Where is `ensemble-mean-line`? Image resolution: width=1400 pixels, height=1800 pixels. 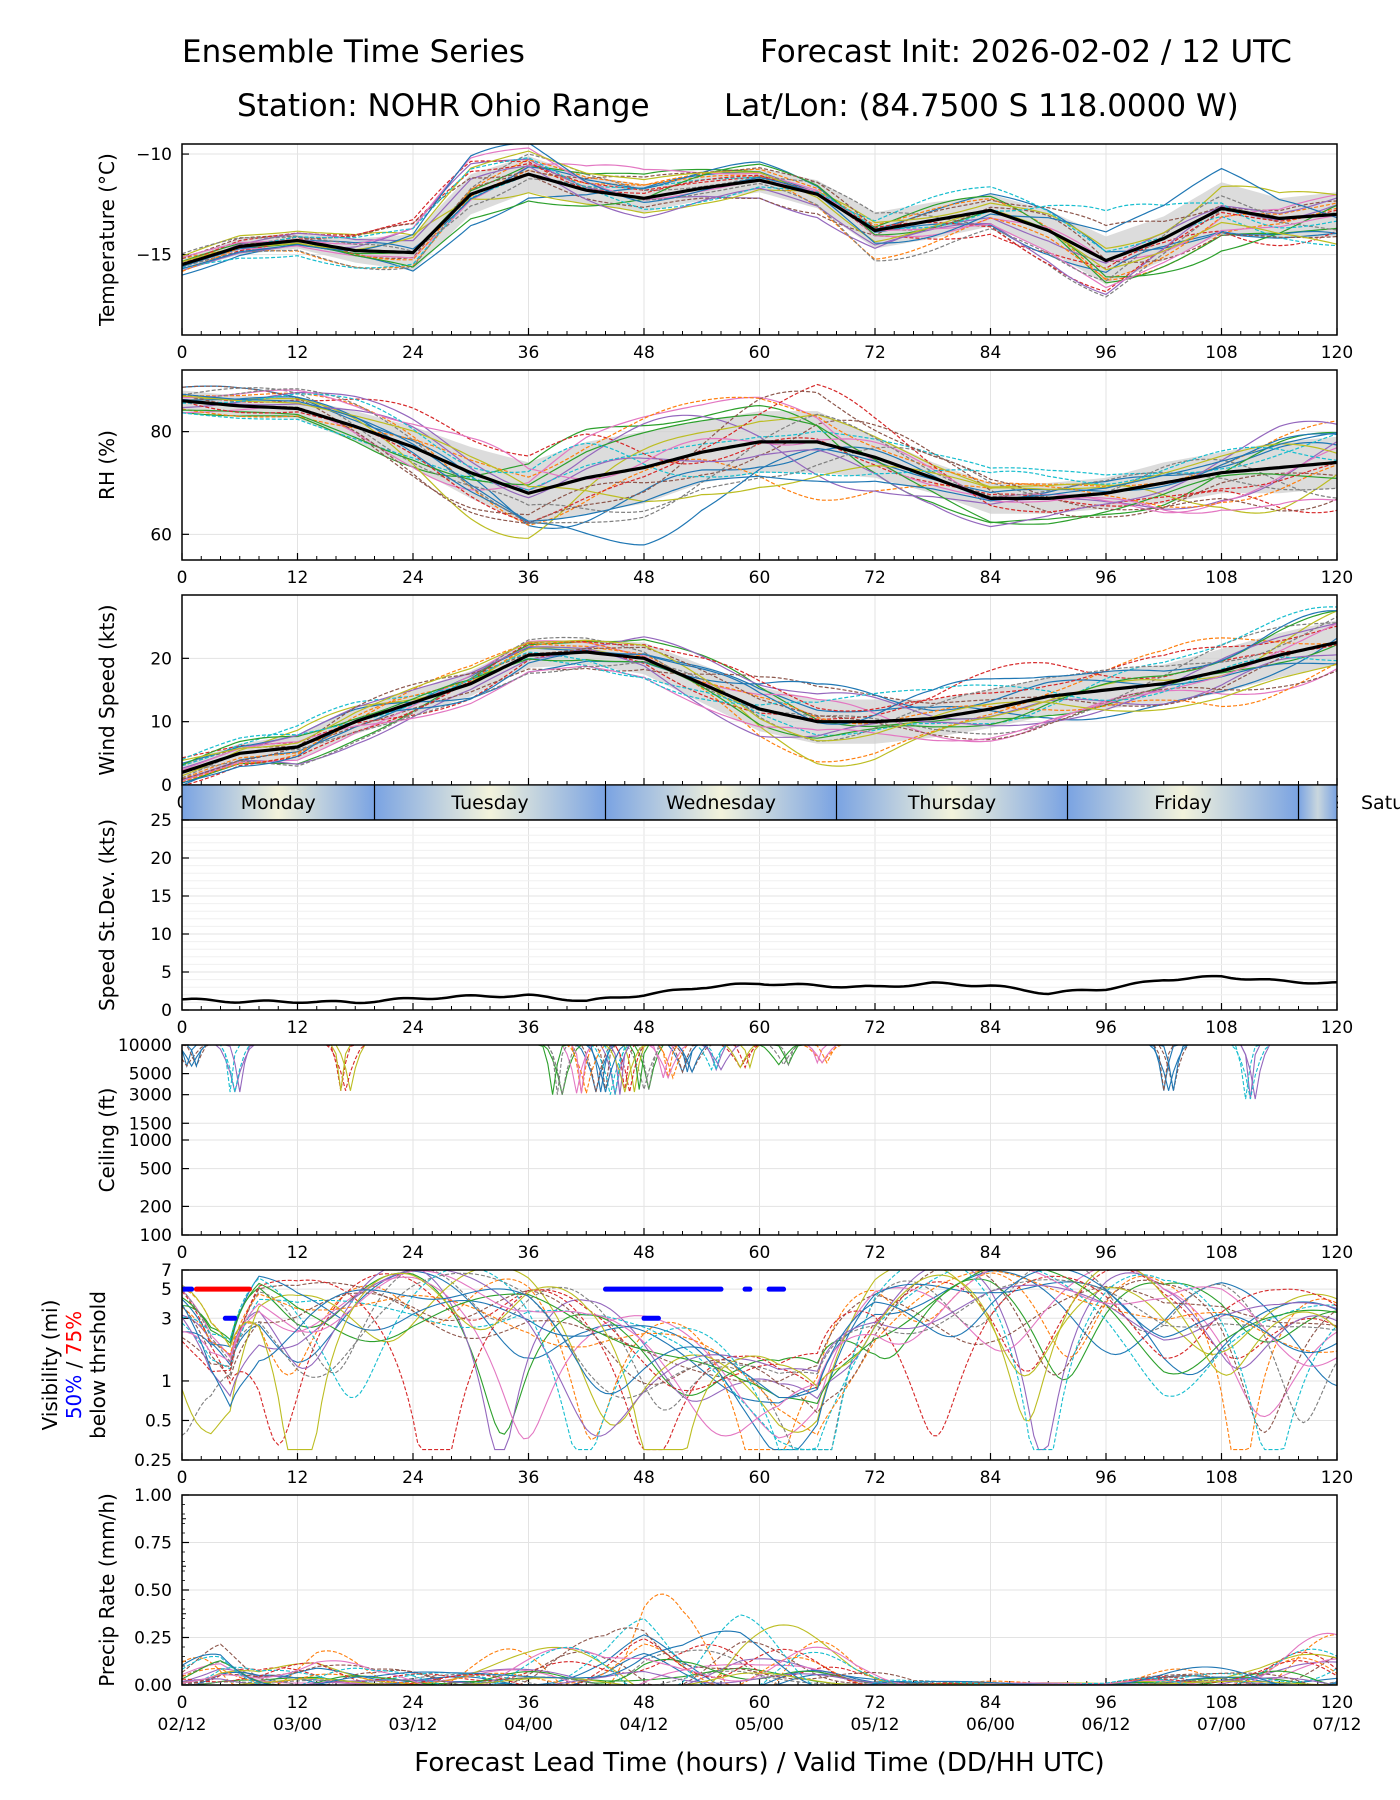 ensemble-mean-line is located at coordinates (759, 707).